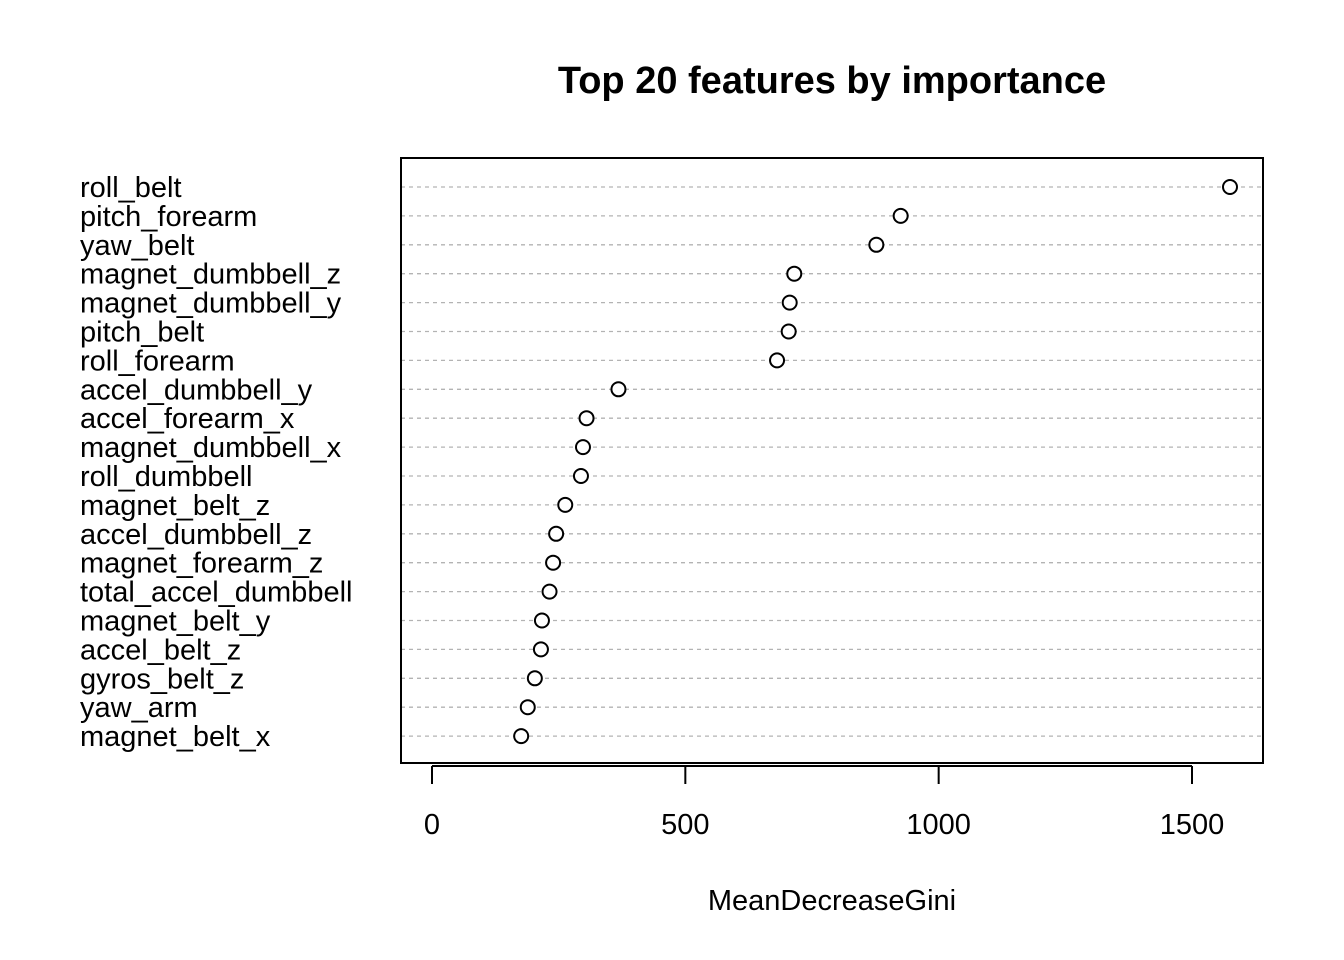 The width and height of the screenshot is (1344, 960). I want to click on x-axis: 0 500 1000 1500, so click(824, 803).